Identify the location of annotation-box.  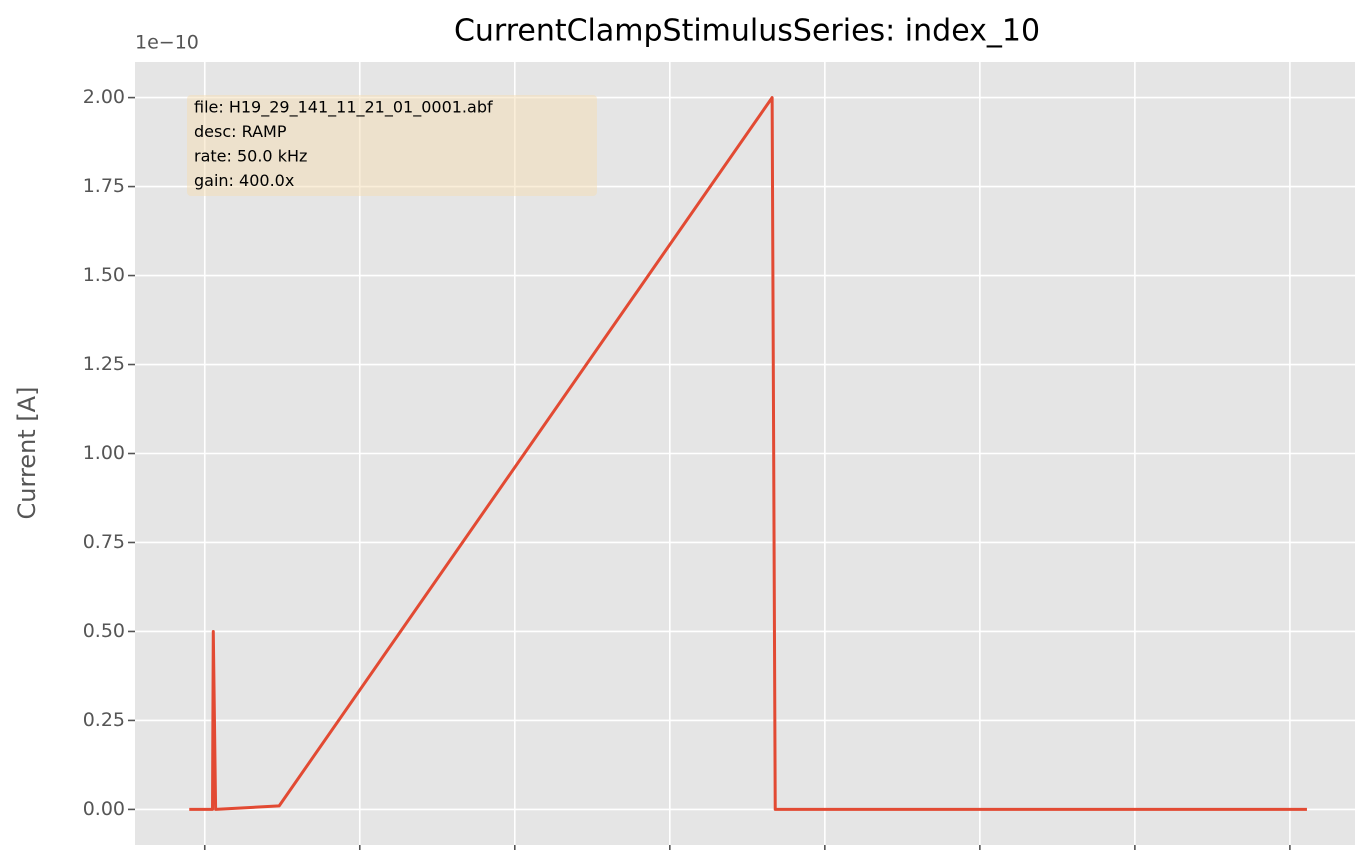
(392, 145).